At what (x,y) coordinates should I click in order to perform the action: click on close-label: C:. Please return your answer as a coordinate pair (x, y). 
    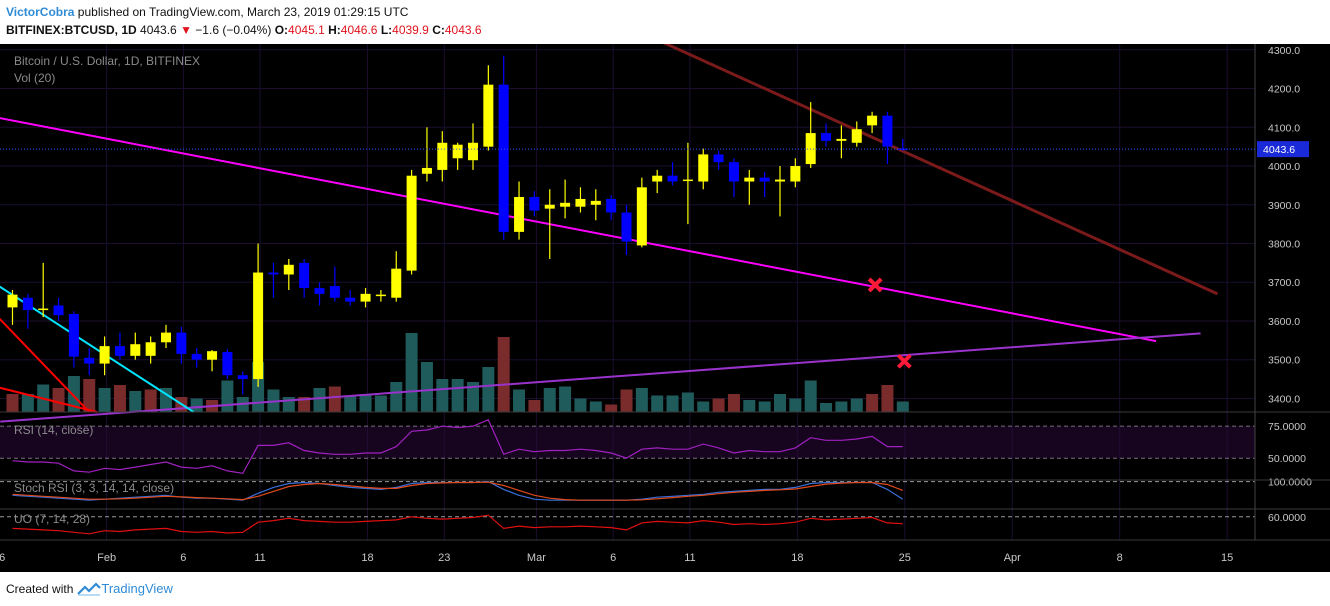
    Looking at the image, I should click on (438, 30).